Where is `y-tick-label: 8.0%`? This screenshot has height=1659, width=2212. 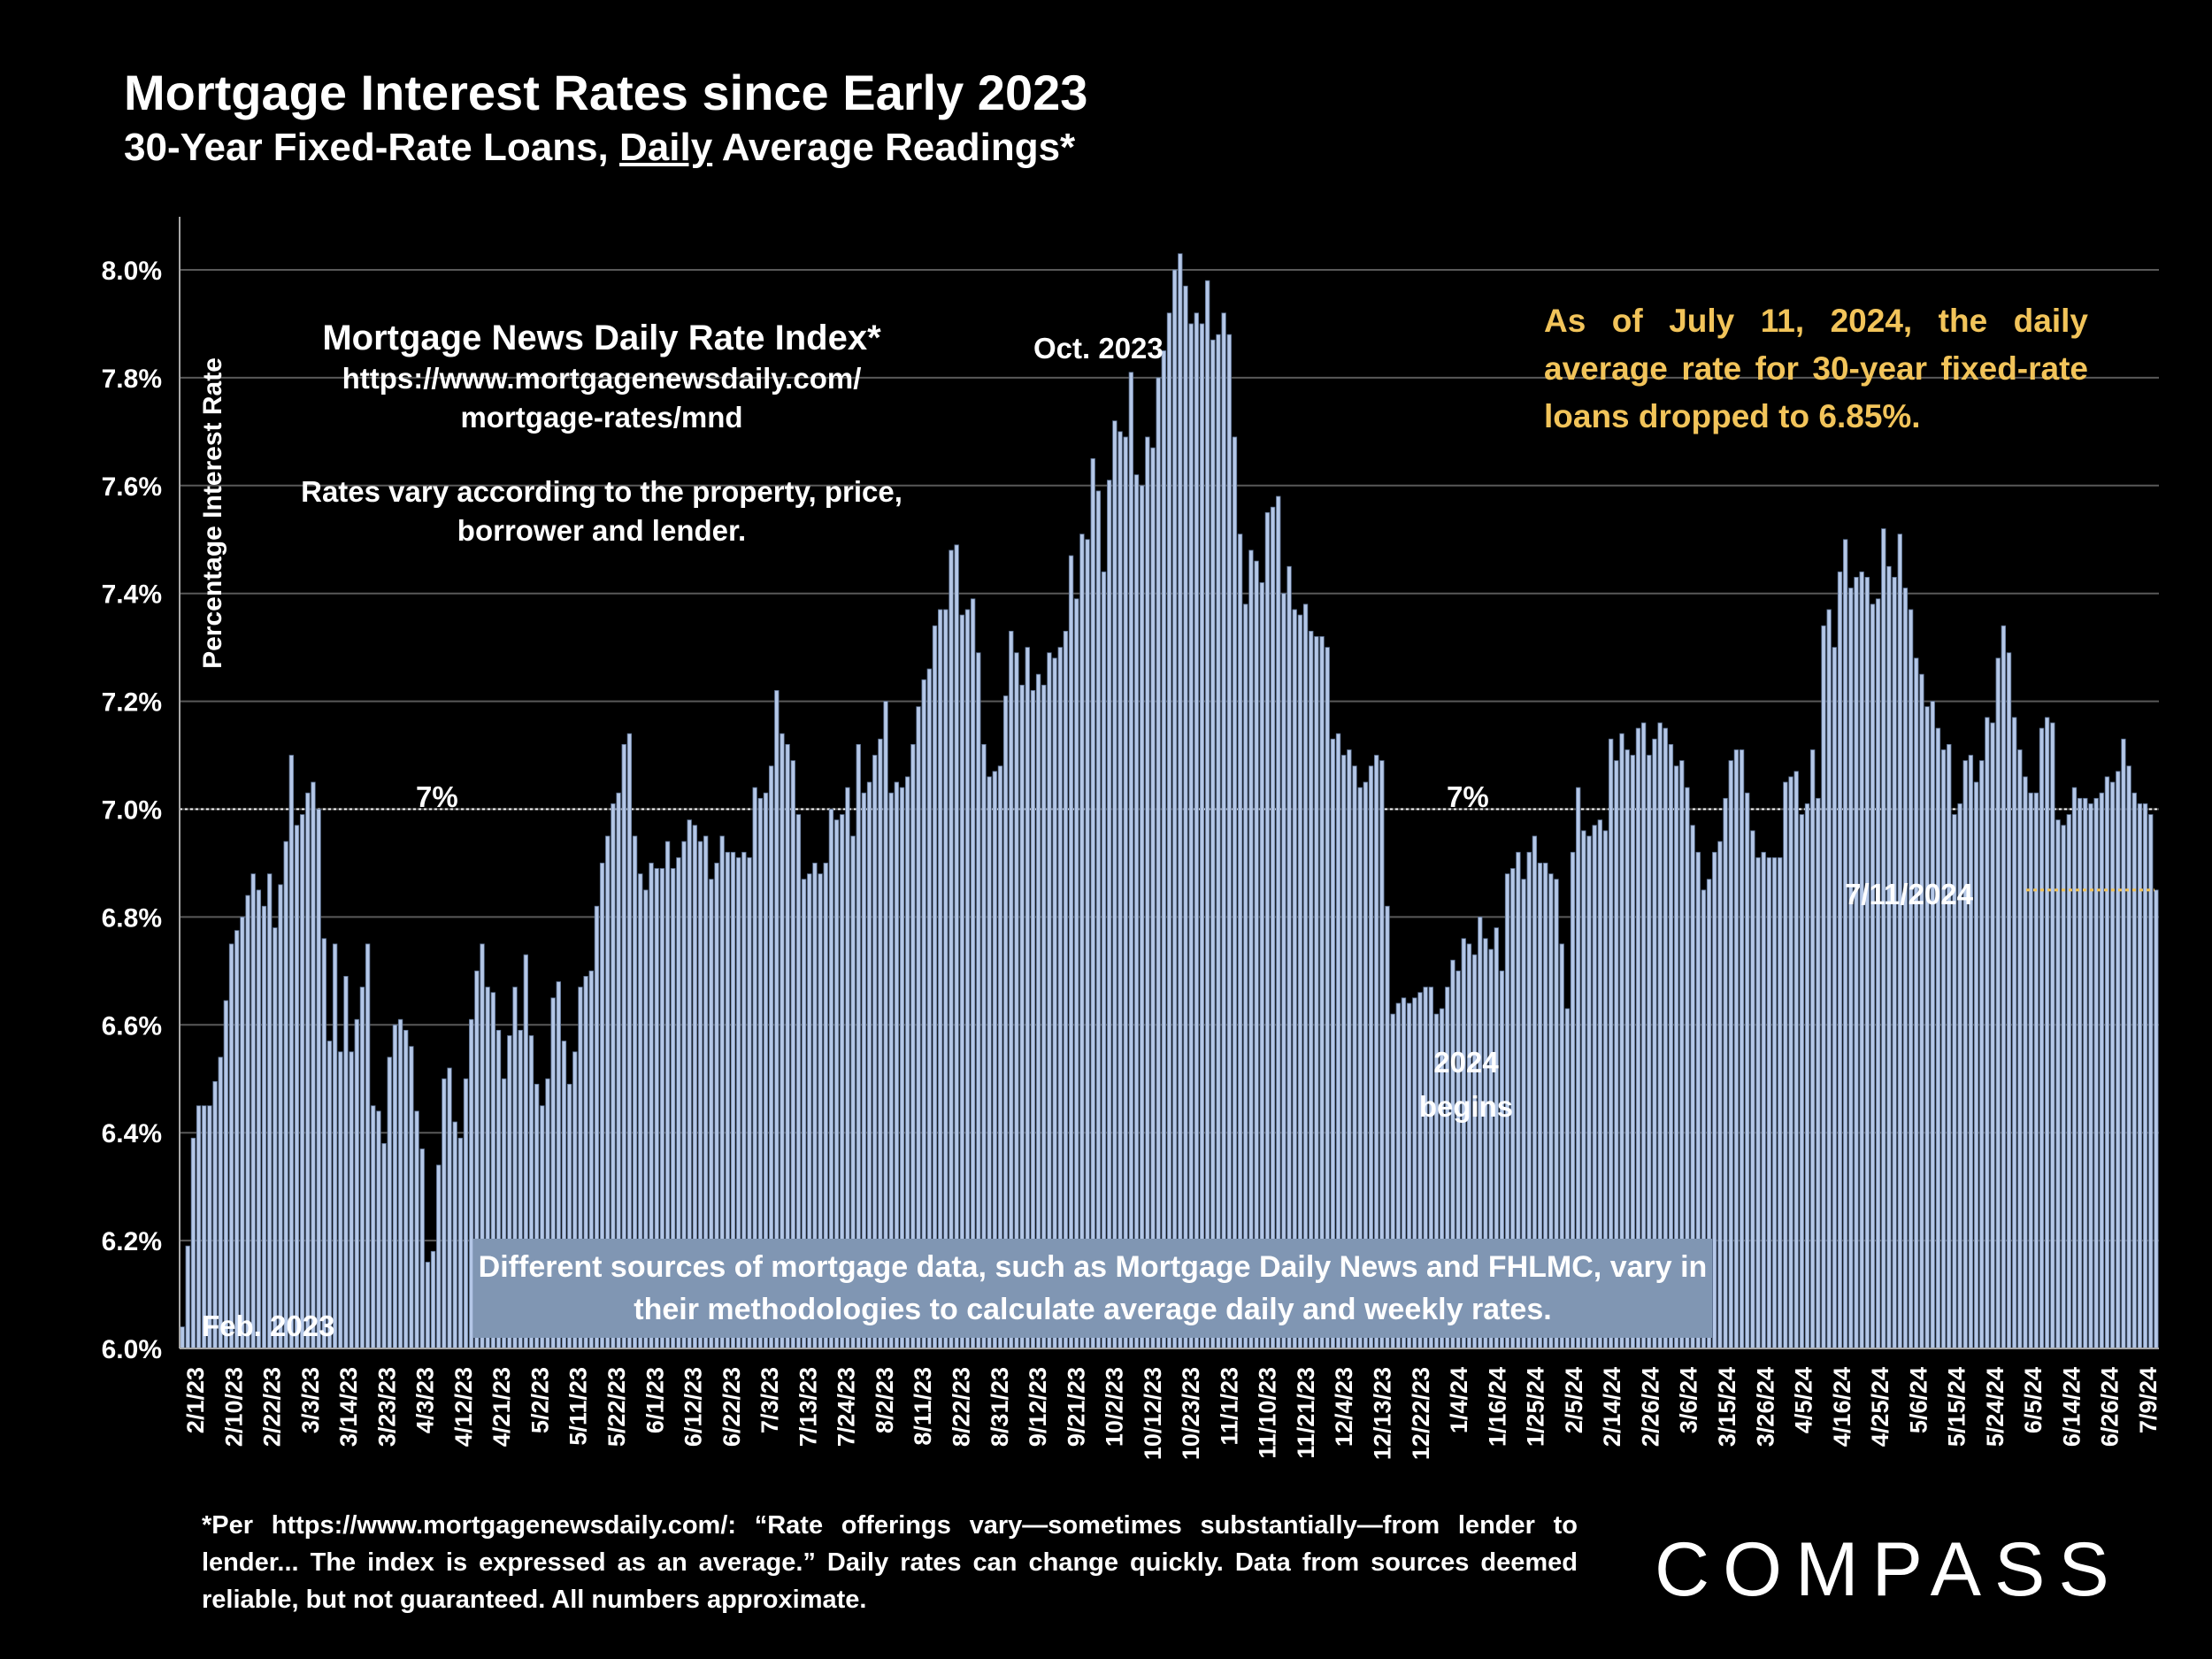
y-tick-label: 8.0% is located at coordinates (132, 272).